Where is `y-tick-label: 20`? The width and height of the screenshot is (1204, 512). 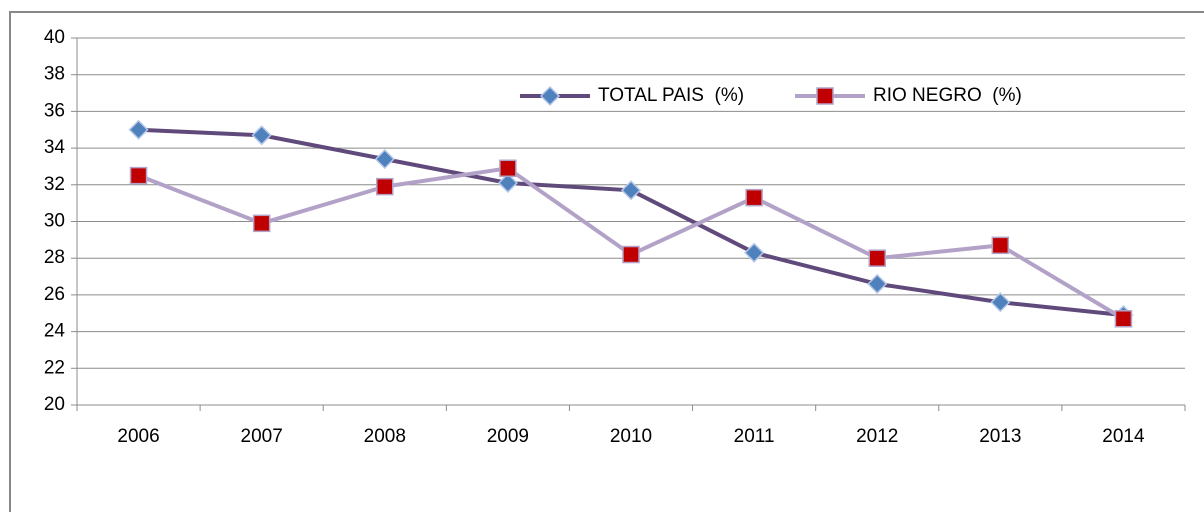
y-tick-label: 20 is located at coordinates (54, 404).